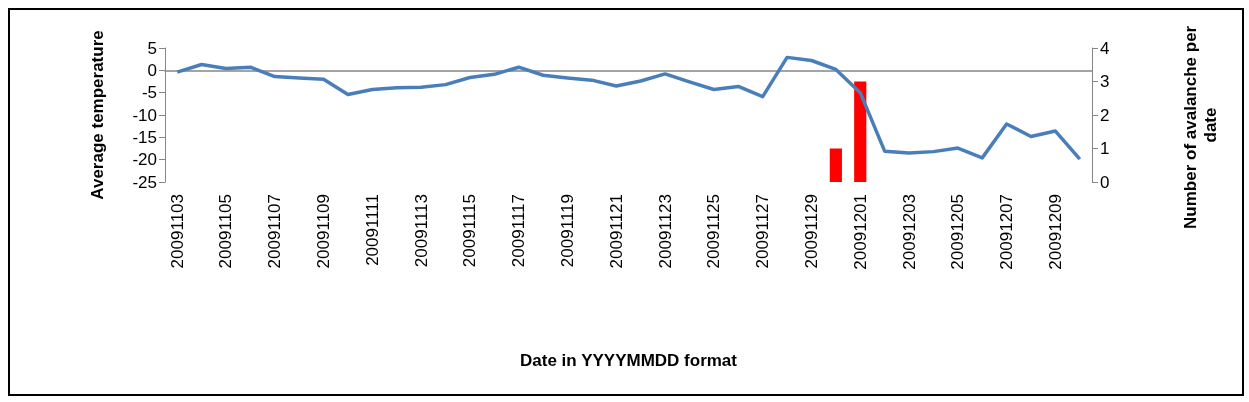 This screenshot has width=1249, height=402. I want to click on x-tick-label: 20091113, so click(421, 231).